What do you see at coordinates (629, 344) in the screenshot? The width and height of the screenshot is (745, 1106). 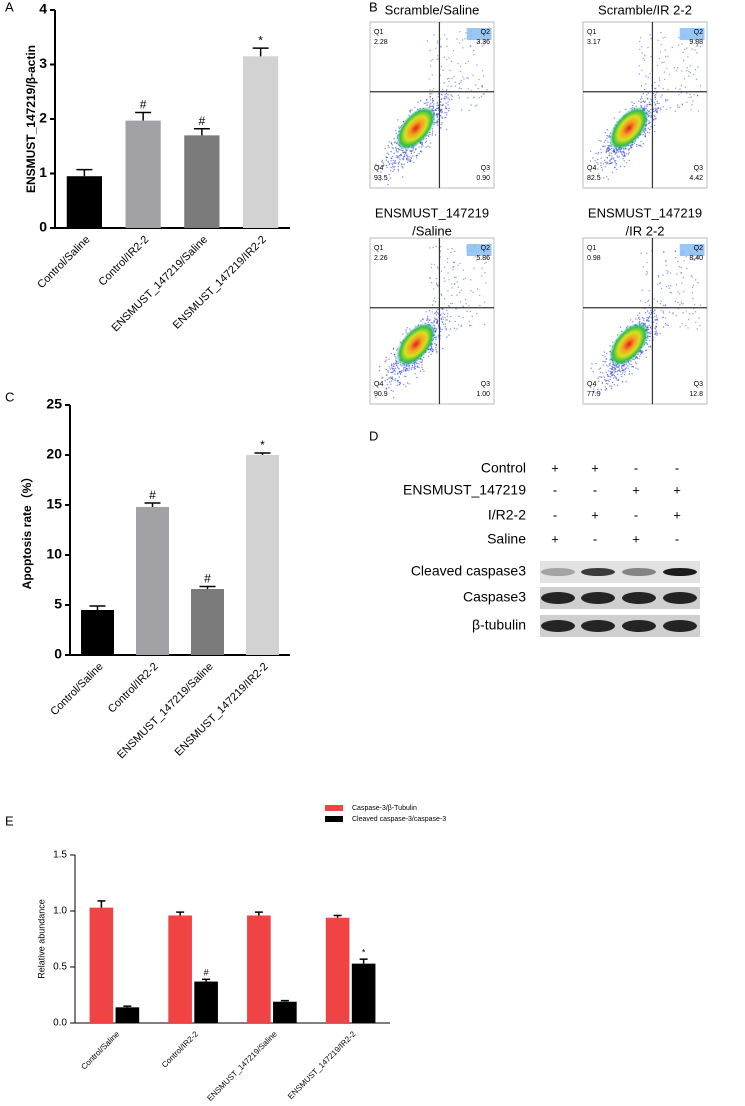 I see `density-blob` at bounding box center [629, 344].